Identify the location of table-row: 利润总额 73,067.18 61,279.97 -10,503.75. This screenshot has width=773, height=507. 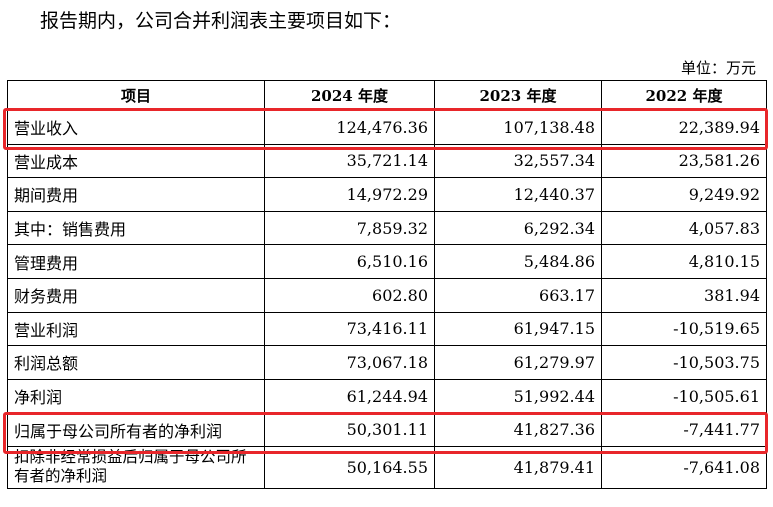
(387, 362).